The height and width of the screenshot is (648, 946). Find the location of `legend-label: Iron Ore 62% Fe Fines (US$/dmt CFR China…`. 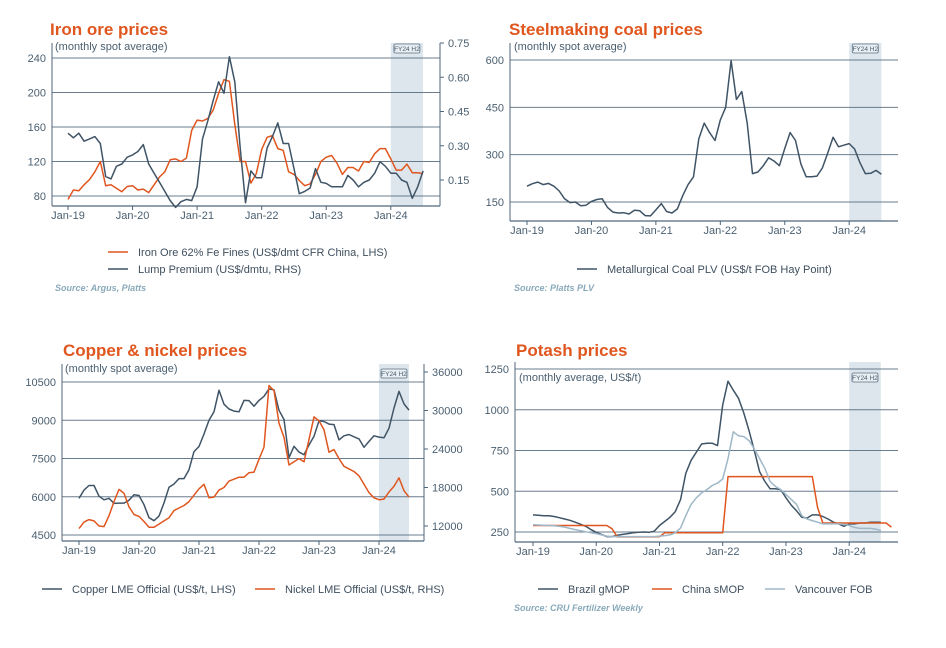

legend-label: Iron Ore 62% Fe Fines (US$/dmt CFR China… is located at coordinates (262, 253).